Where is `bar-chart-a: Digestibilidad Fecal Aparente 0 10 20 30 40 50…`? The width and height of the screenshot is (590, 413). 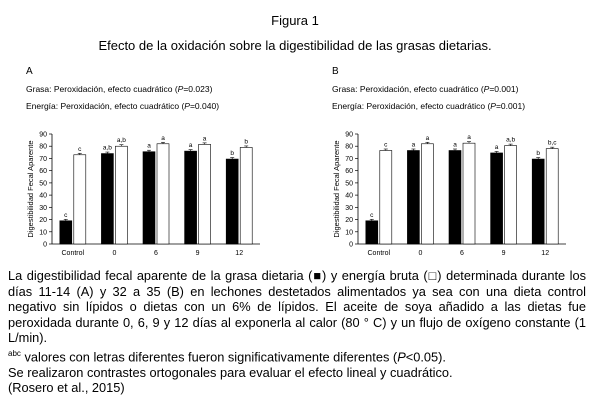 bar-chart-a: Digestibilidad Fecal Aparente 0 10 20 30 40 50… is located at coordinates (143, 194).